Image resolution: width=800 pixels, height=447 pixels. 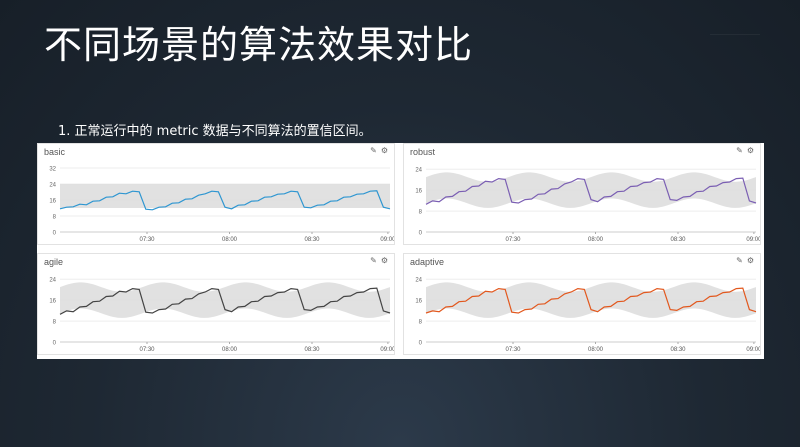 I want to click on y-tick-label: 32, so click(x=52, y=170).